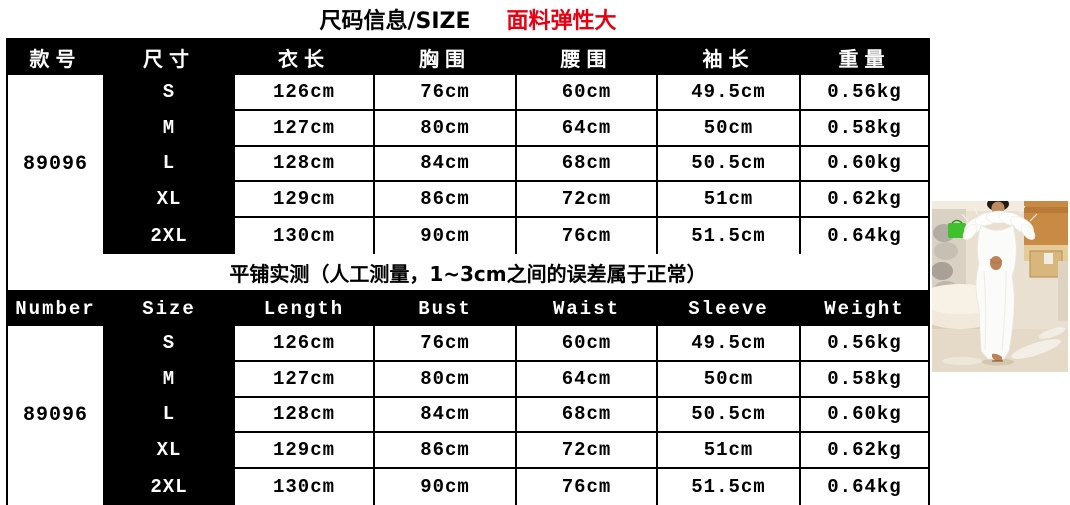  What do you see at coordinates (170, 57) in the screenshot?
I see `header-size: 尺寸` at bounding box center [170, 57].